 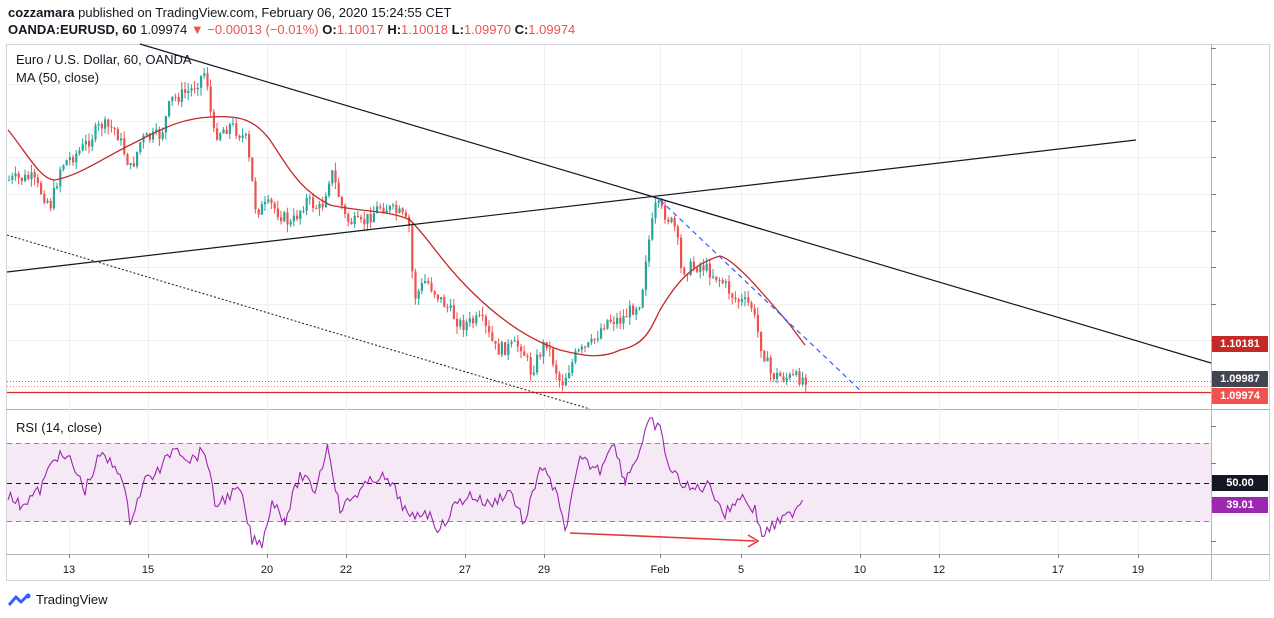 I want to click on tradingview-brand: TradingView, so click(x=58, y=599).